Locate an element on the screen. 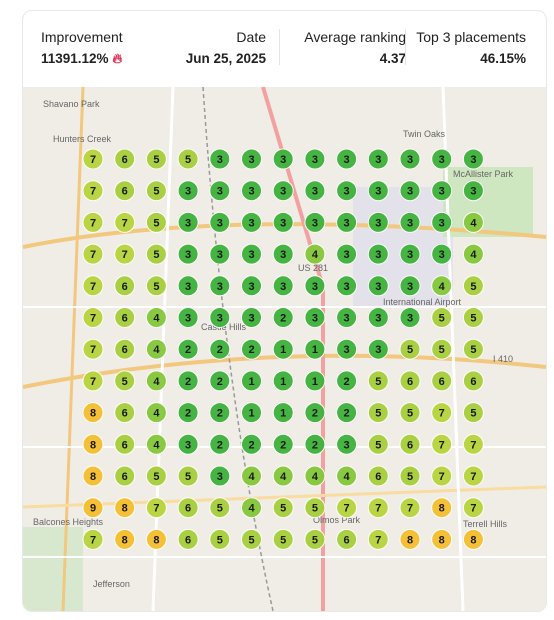  stat: Top 3 placements 46.15% is located at coordinates (471, 47).